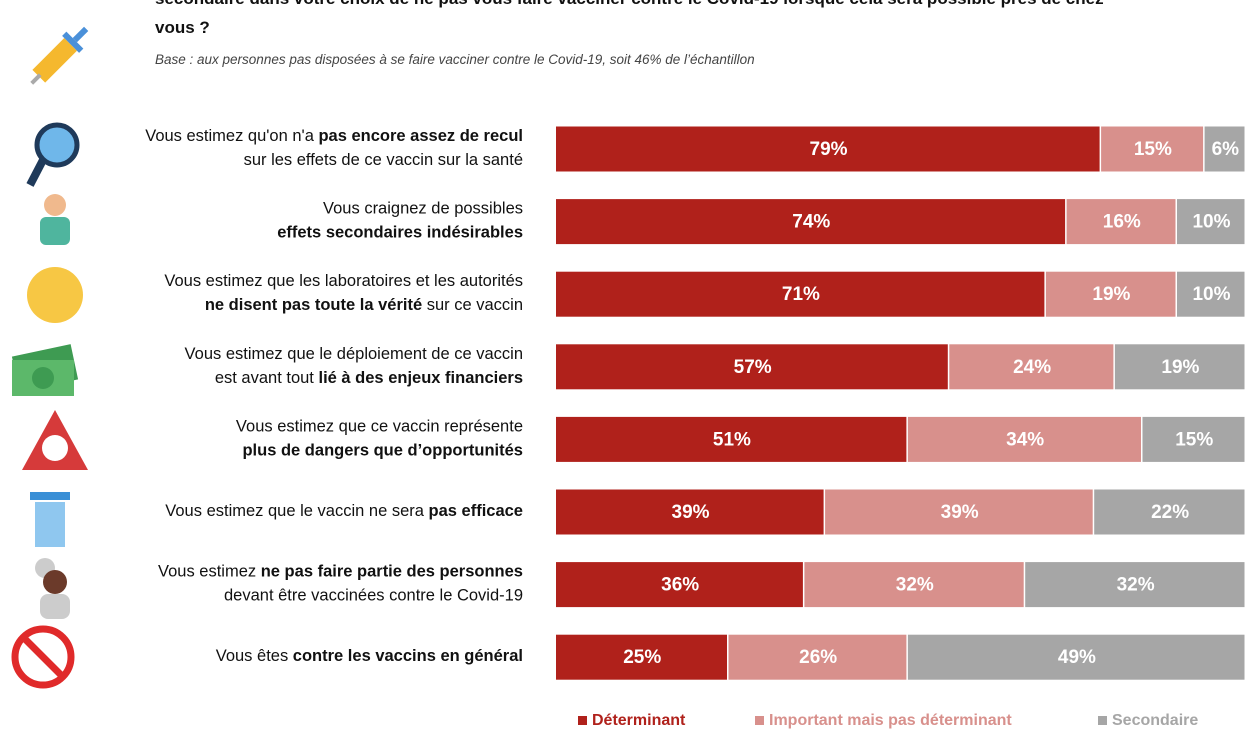 The width and height of the screenshot is (1252, 738). Describe the element at coordinates (231, 136) in the screenshot. I see `category-label-part: Vous estimez qu'on n'a` at that location.